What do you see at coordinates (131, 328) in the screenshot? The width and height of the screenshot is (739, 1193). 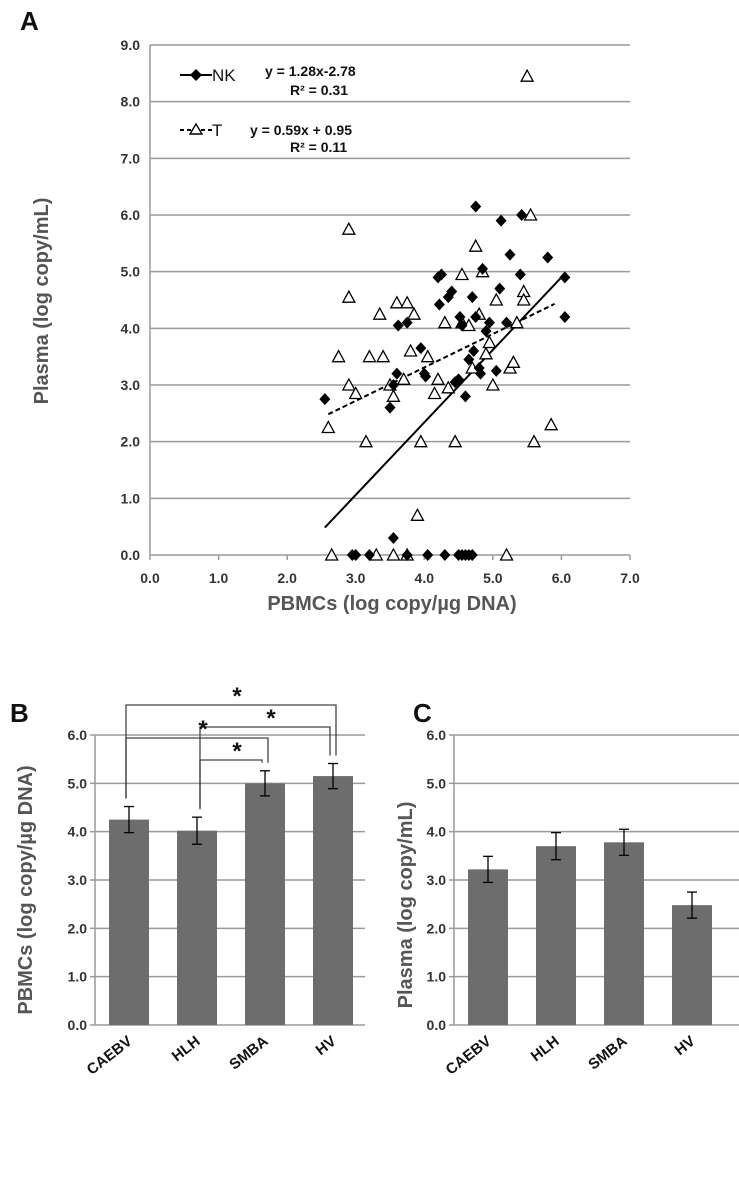 I see `y-tick-label: 4.0` at bounding box center [131, 328].